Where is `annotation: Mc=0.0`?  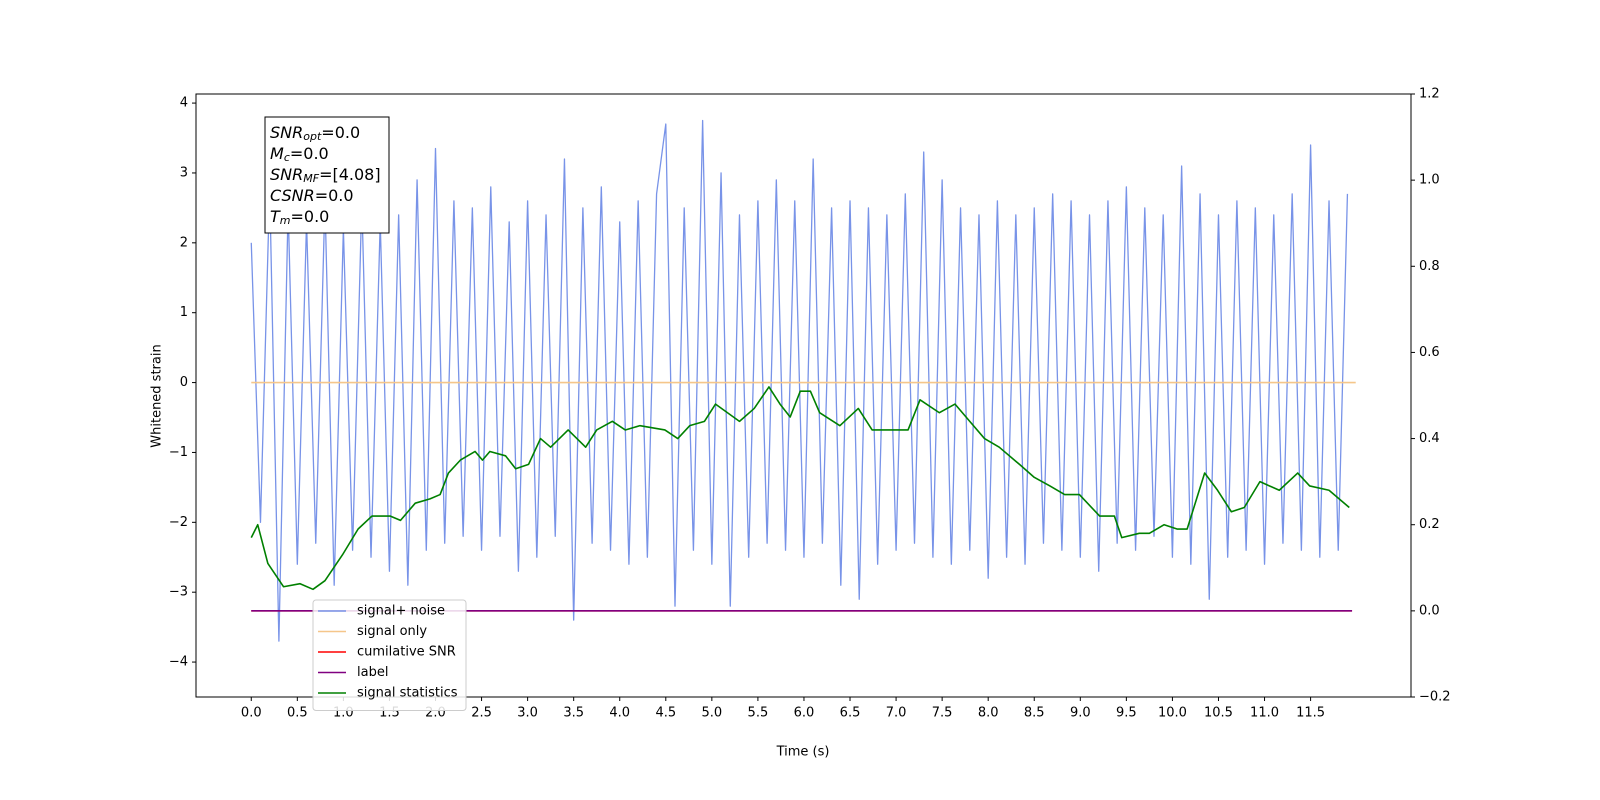 annotation: Mc=0.0 is located at coordinates (299, 154).